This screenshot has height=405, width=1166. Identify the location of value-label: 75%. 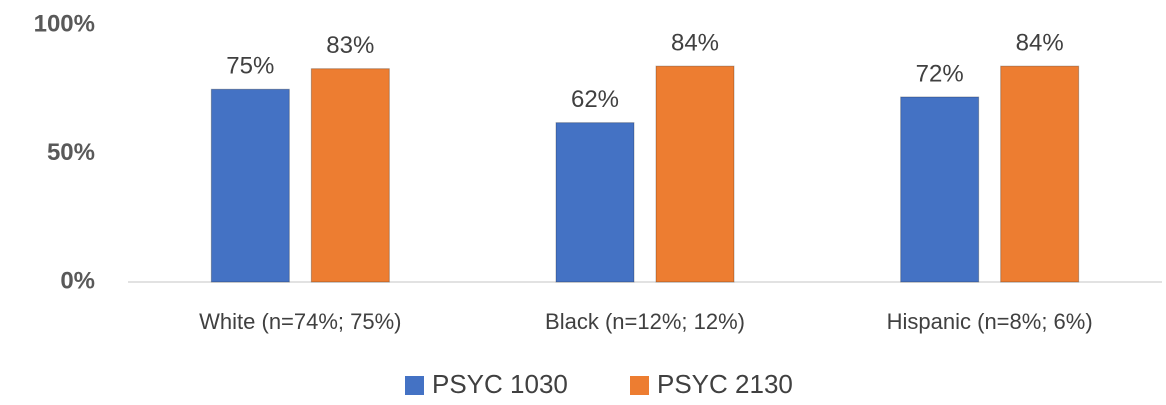
(250, 66).